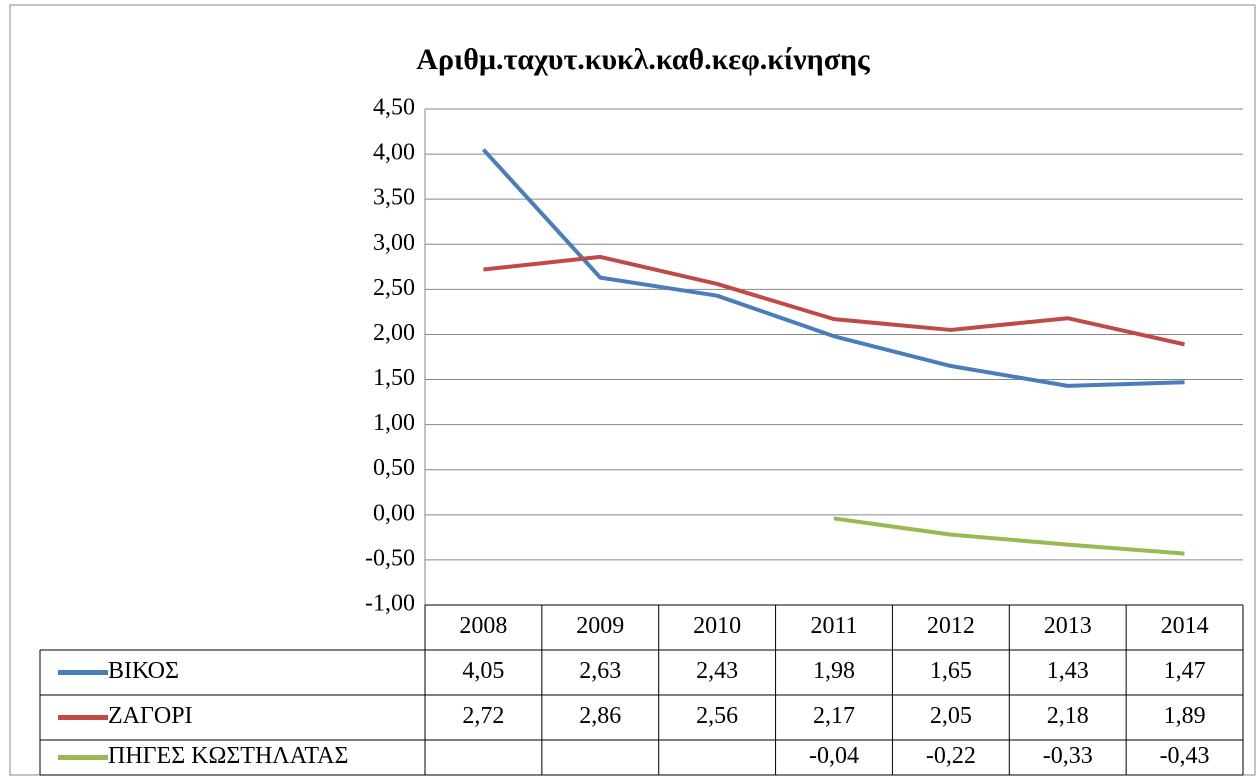 The height and width of the screenshot is (778, 1259). What do you see at coordinates (717, 716) in the screenshot?
I see `data-label: 2,56` at bounding box center [717, 716].